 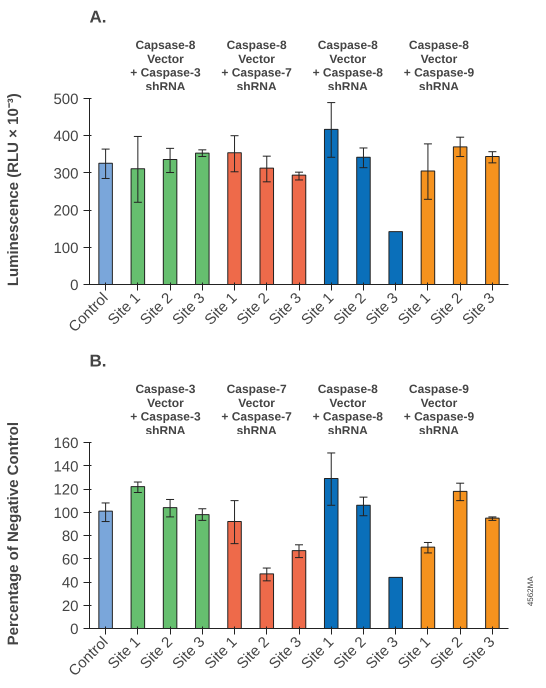 What do you see at coordinates (13, 534) in the screenshot?
I see `y-axis-title: Percentage of Negative Control` at bounding box center [13, 534].